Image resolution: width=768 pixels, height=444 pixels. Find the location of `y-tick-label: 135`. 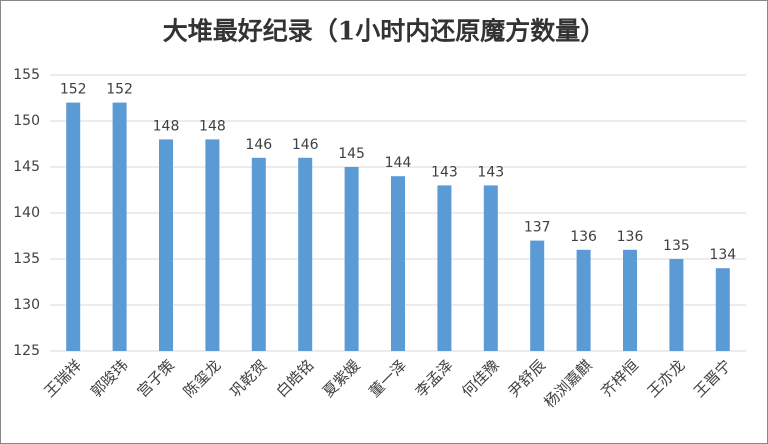

y-tick-label: 135 is located at coordinates (26, 259).